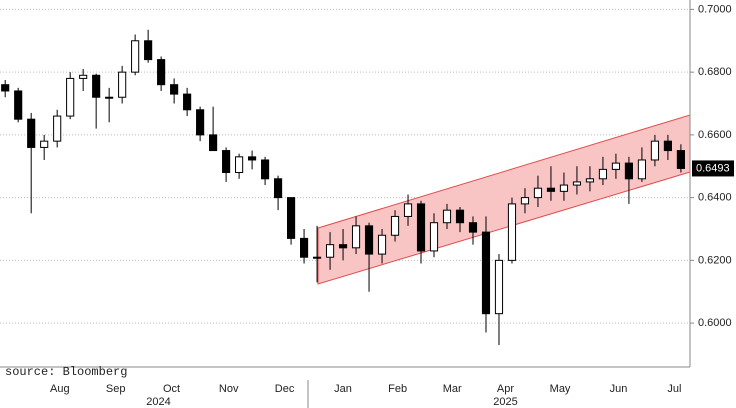 This screenshot has width=736, height=408. Describe the element at coordinates (397, 389) in the screenshot. I see `x-tick-label: Feb` at that location.